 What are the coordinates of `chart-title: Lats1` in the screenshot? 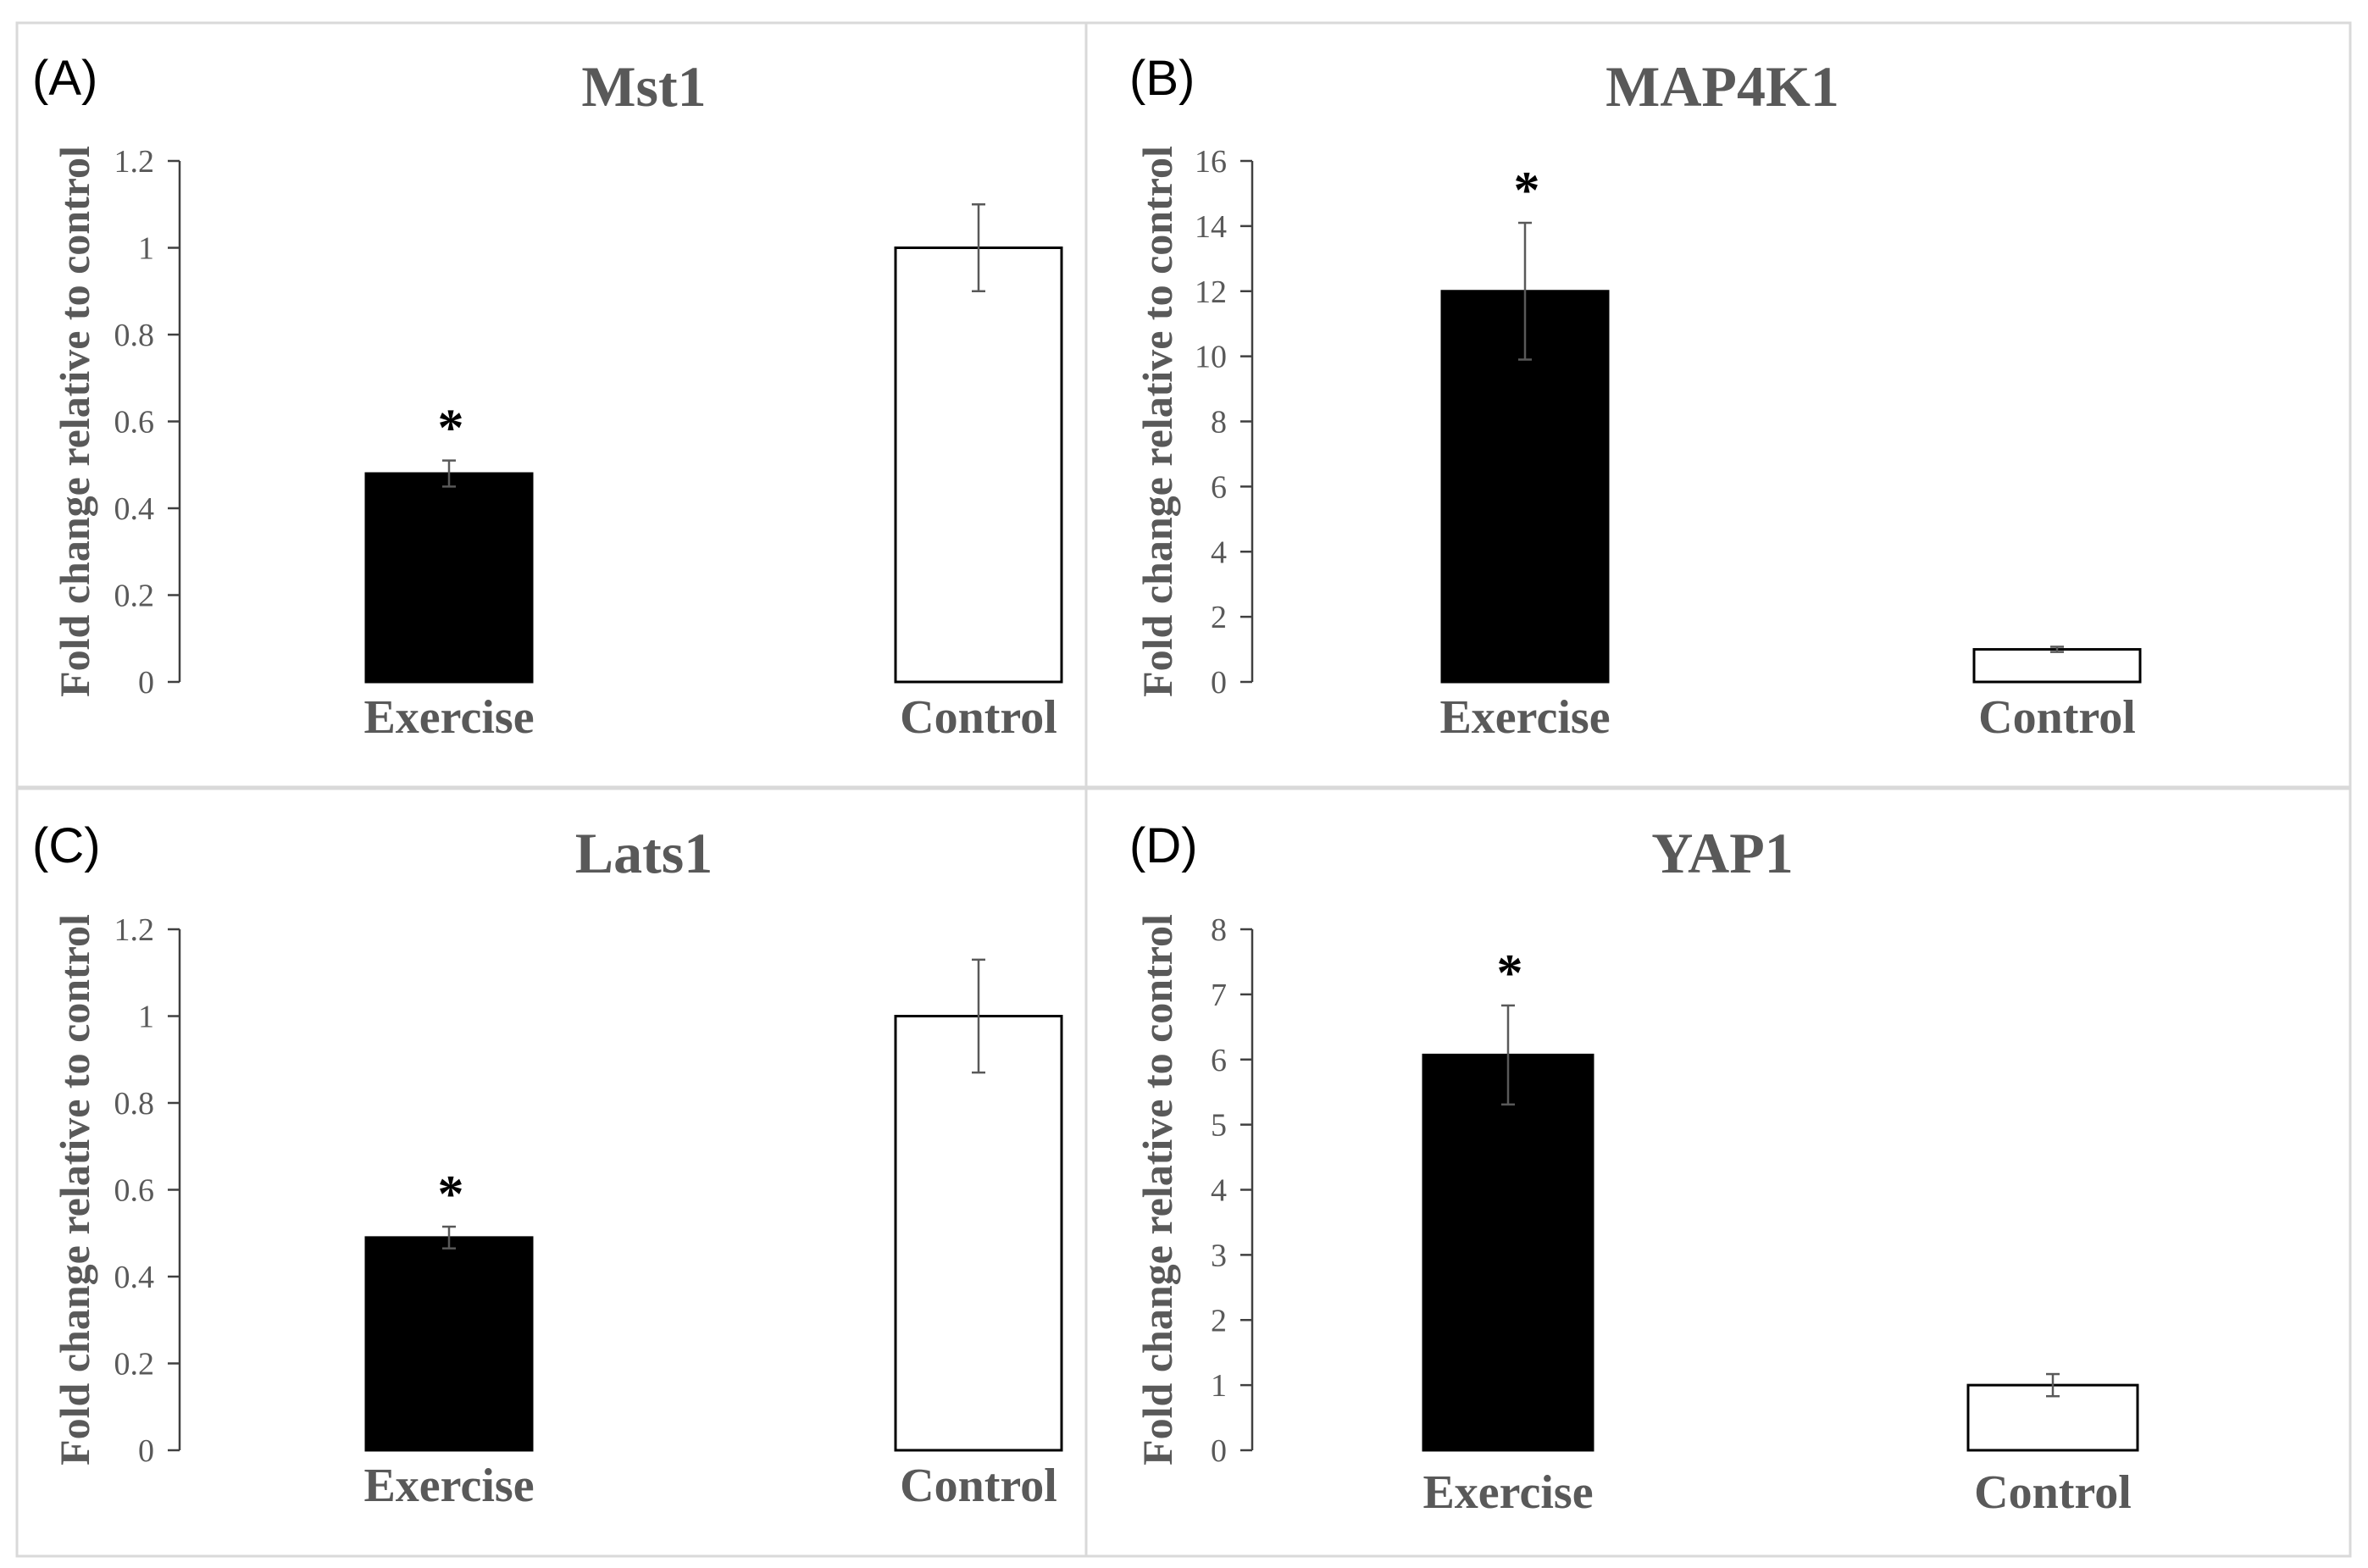 It's located at (644, 853).